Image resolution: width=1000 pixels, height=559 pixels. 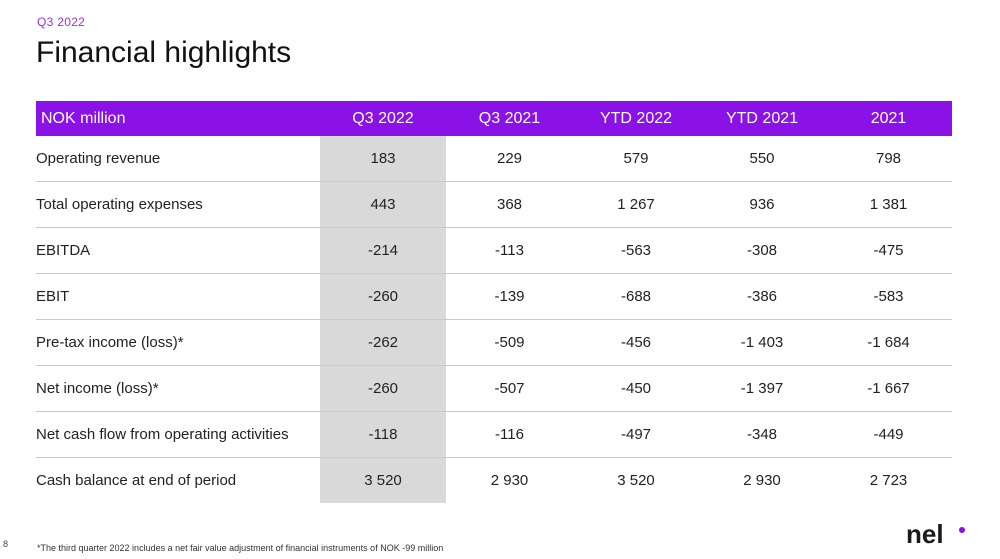 I want to click on row-label: Total operating expenses, so click(x=178, y=204).